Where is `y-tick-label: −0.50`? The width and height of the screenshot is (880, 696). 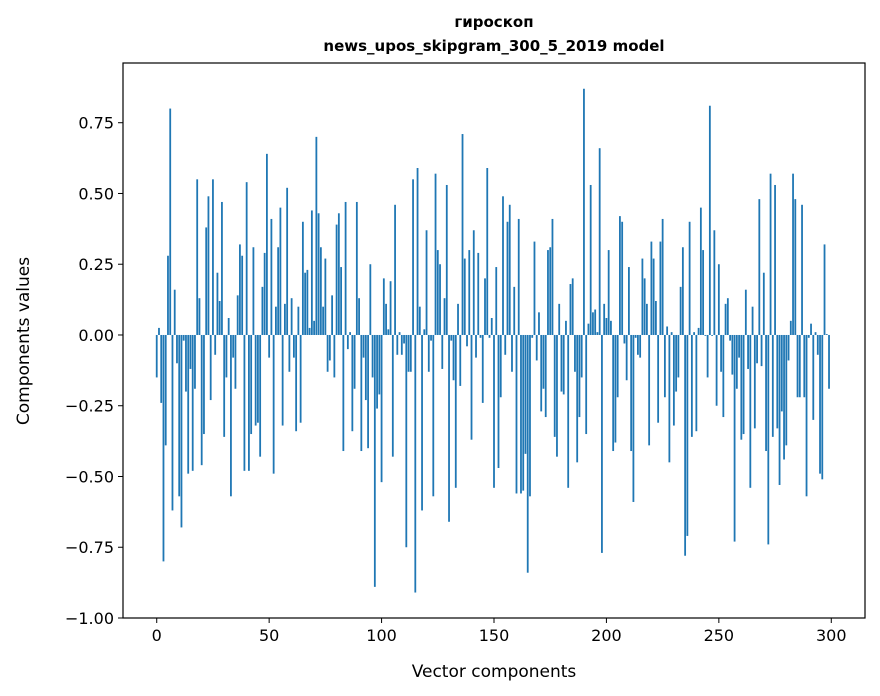
y-tick-label: −0.50 is located at coordinates (89, 476).